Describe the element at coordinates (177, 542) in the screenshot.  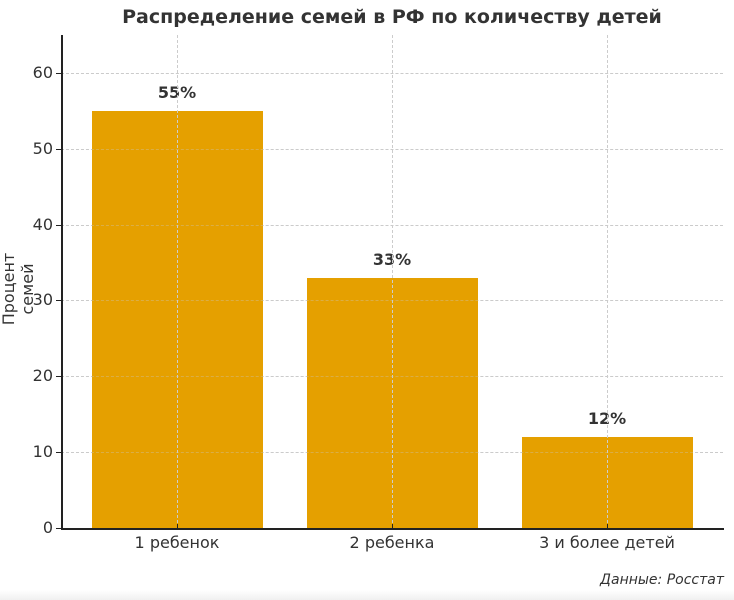
I see `x-tick-label: 1 ребенок` at that location.